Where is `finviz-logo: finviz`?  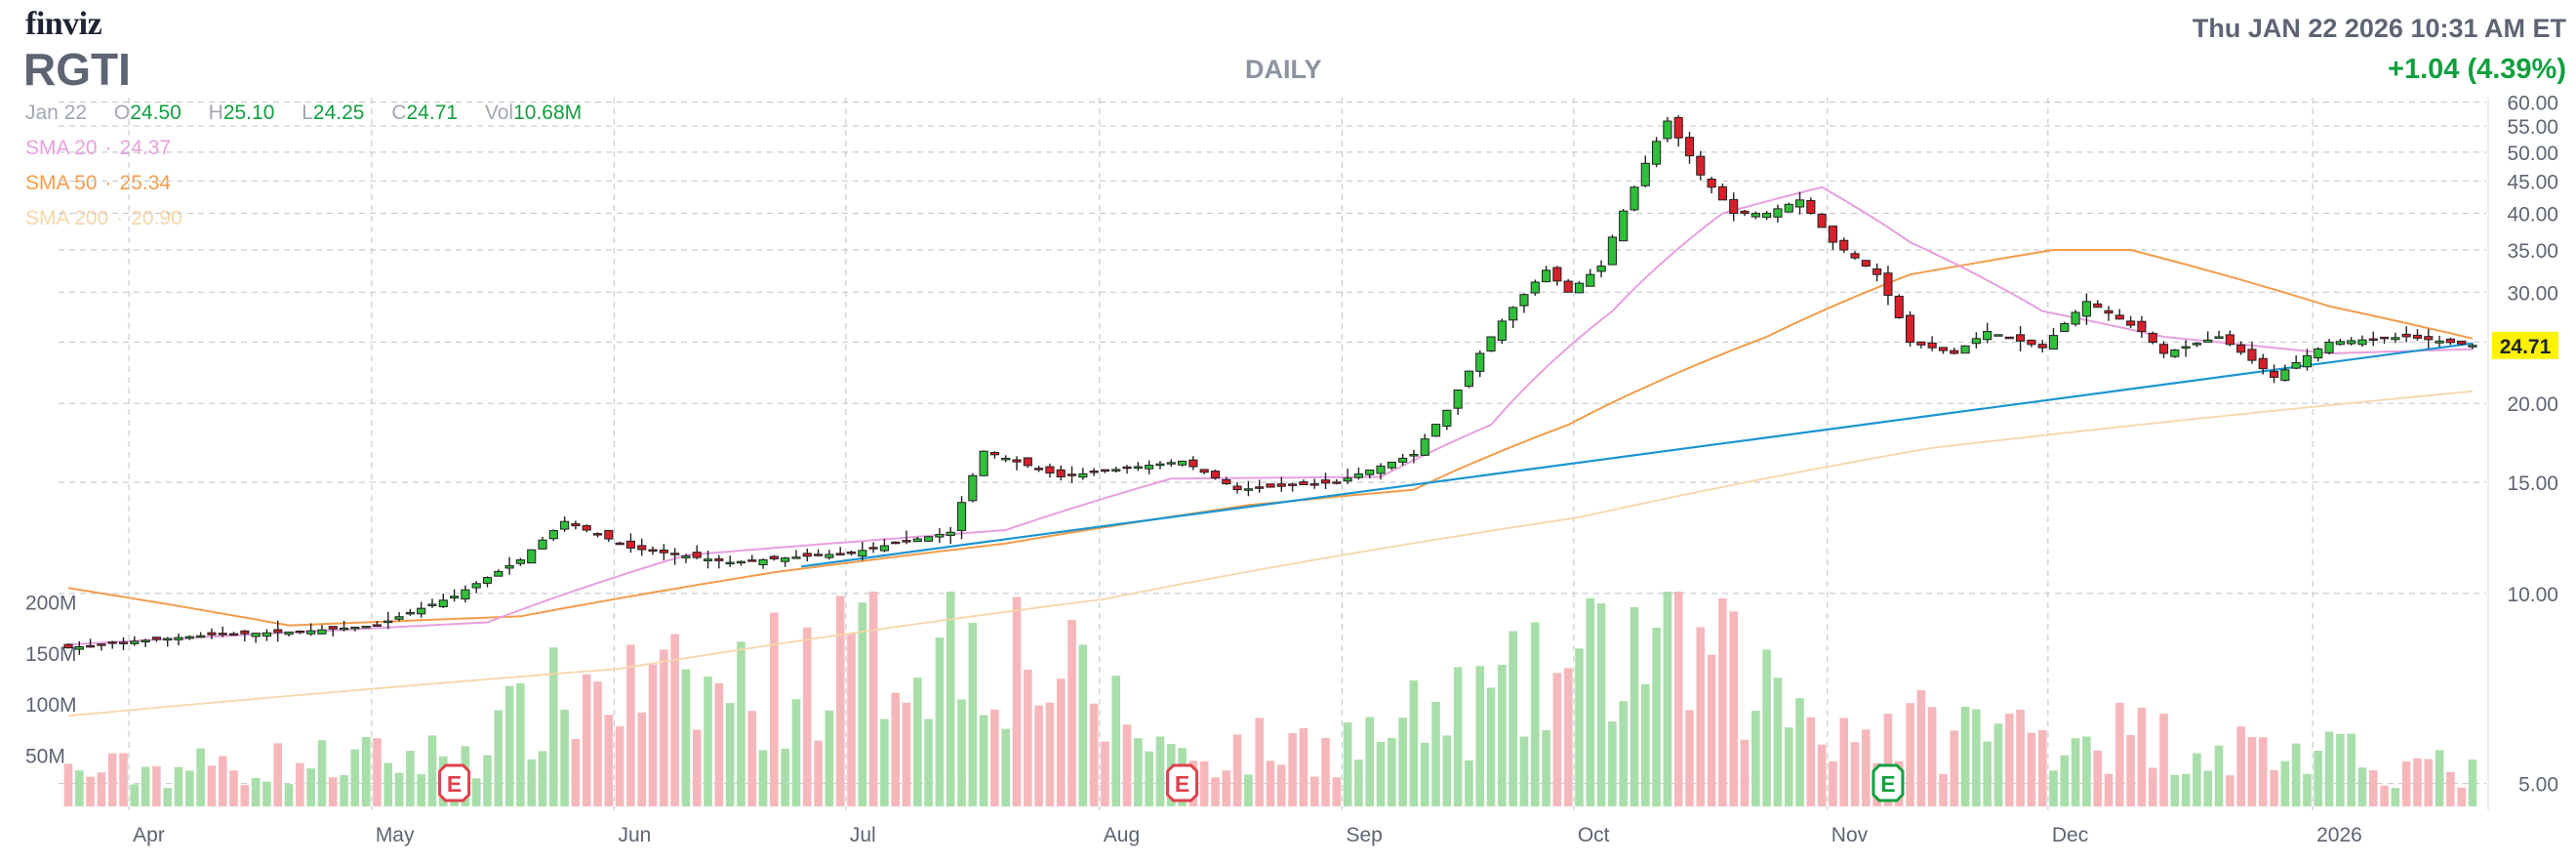
finviz-logo: finviz is located at coordinates (63, 24).